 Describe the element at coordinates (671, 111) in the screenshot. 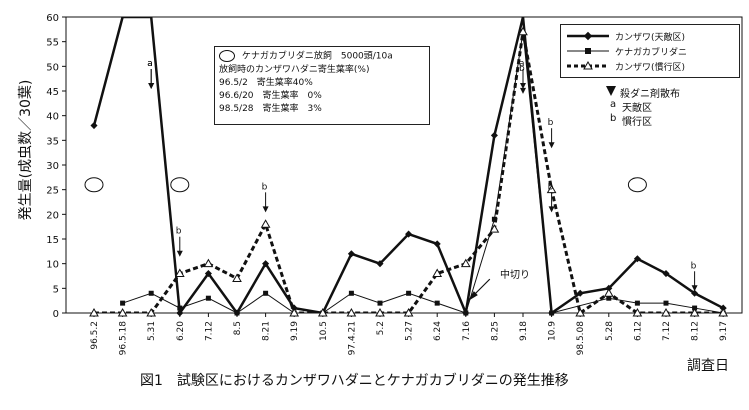

I see `pesticide-legend: 殺ダニ剤散布 a 天敵区 b 慣行区` at that location.